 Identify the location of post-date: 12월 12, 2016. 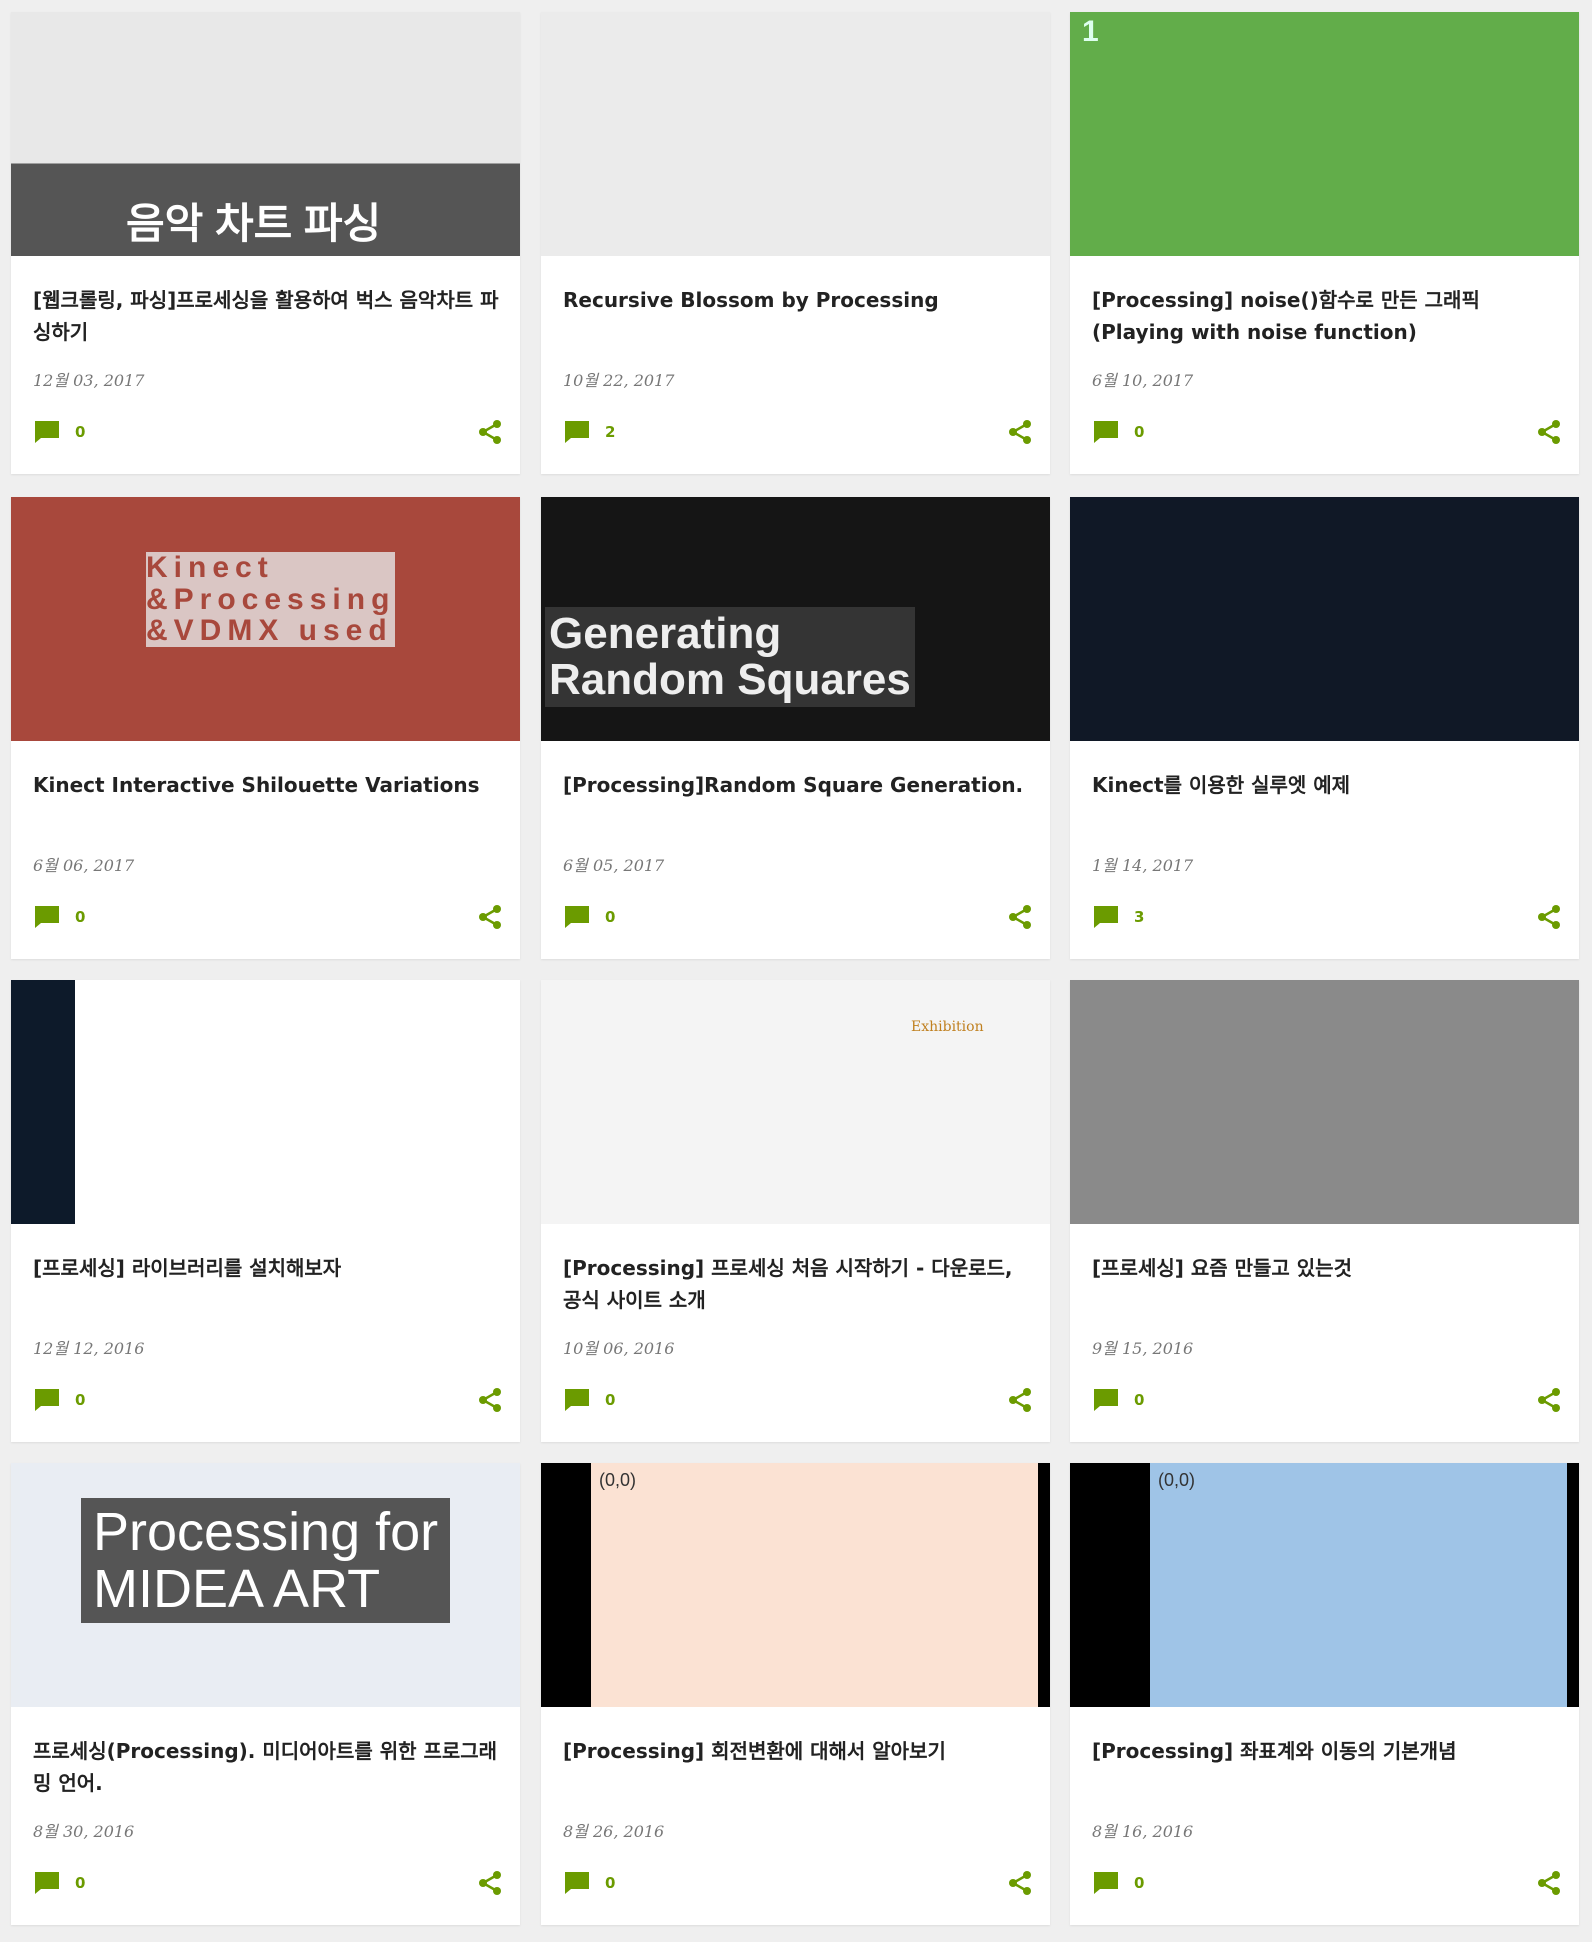
(89, 1348).